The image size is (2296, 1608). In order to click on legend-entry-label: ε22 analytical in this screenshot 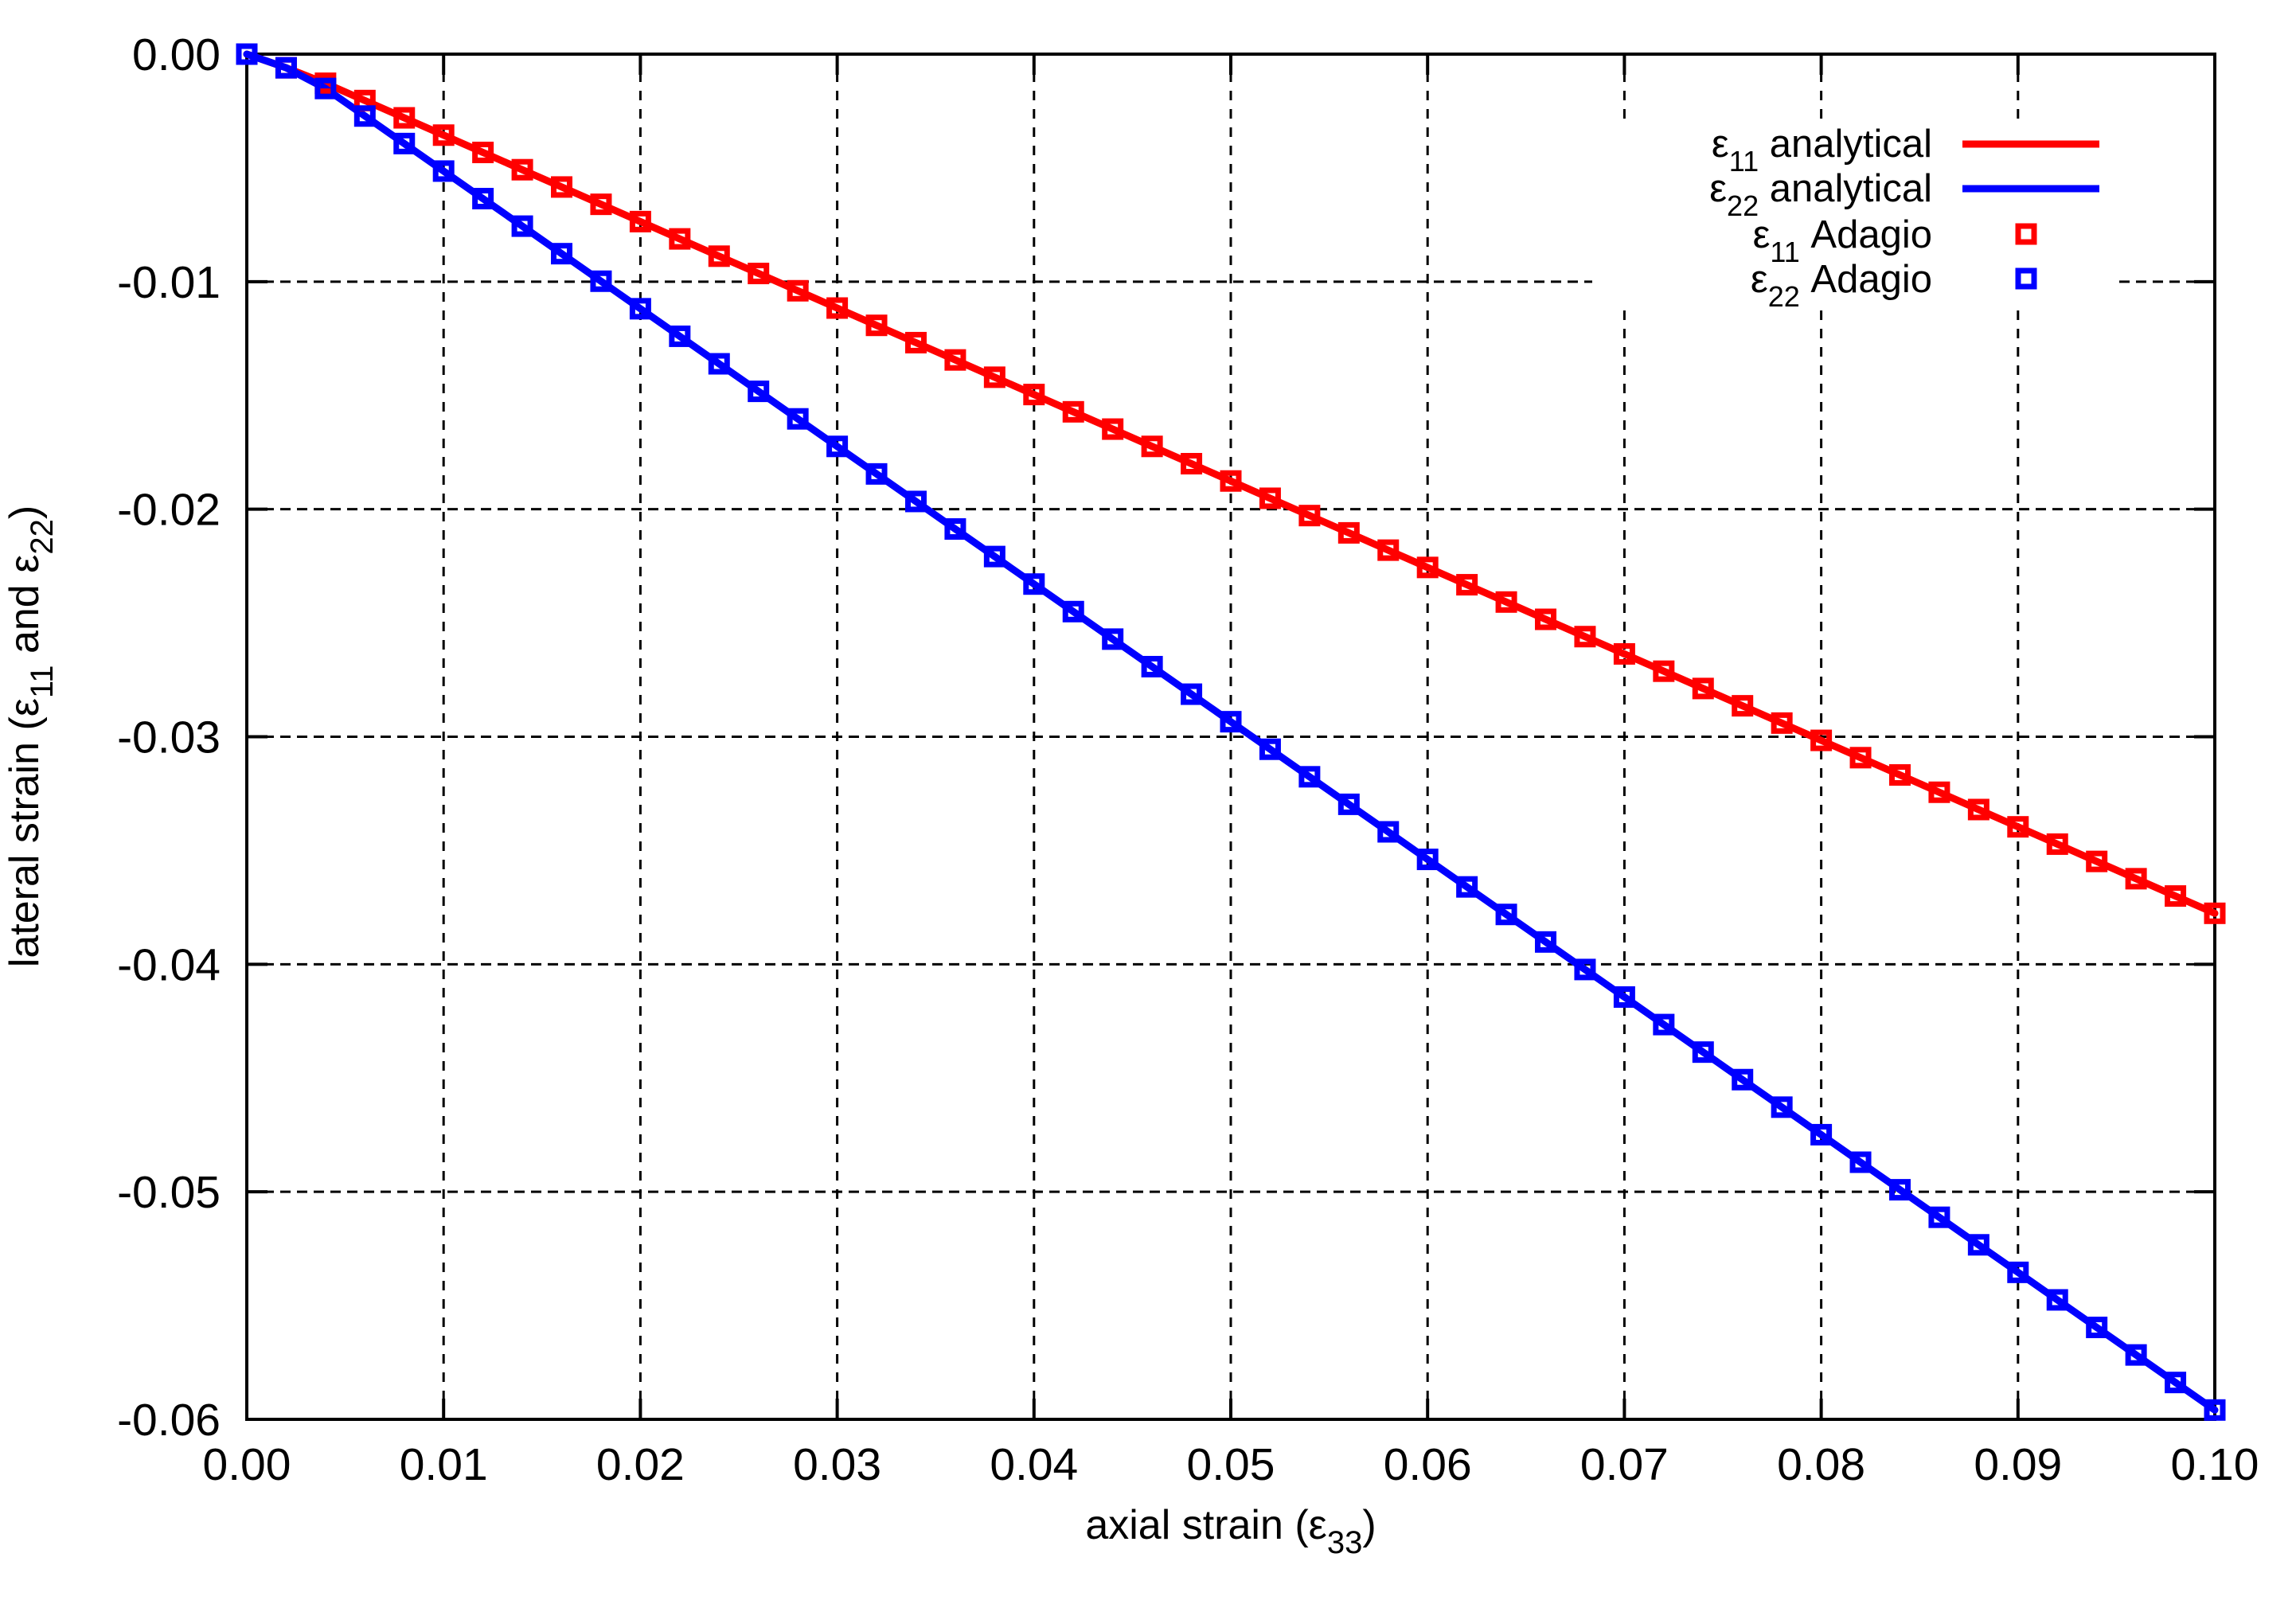, I will do `click(1820, 195)`.